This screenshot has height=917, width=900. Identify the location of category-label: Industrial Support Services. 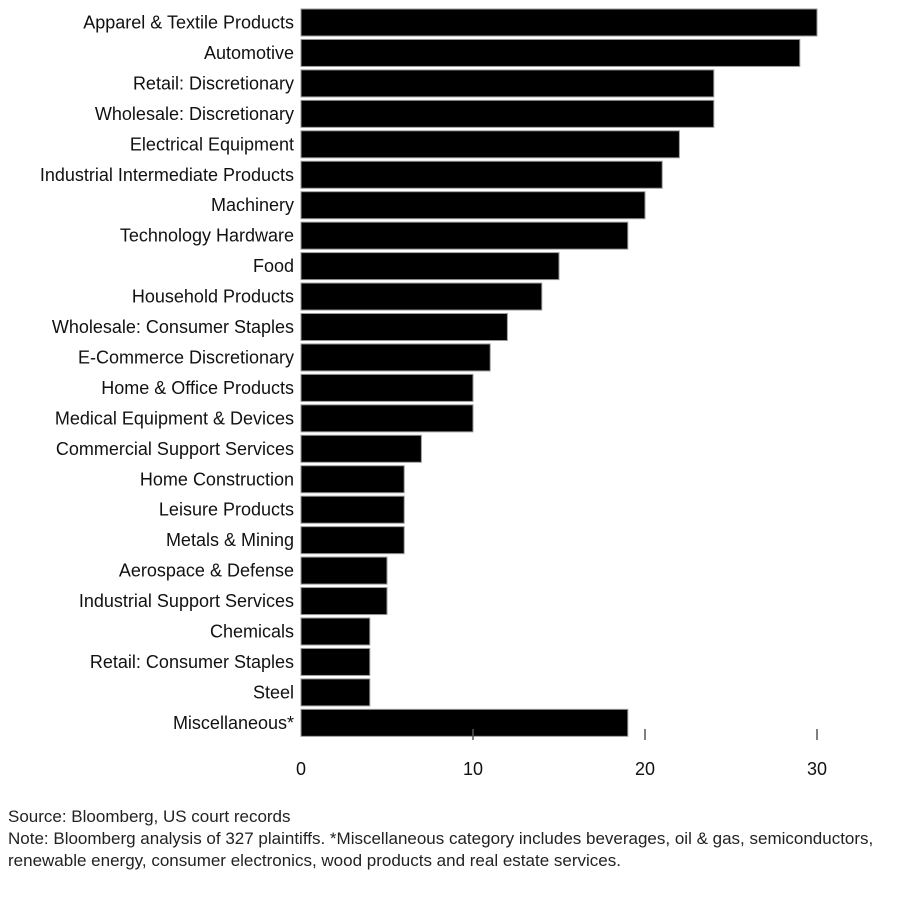
(186, 601).